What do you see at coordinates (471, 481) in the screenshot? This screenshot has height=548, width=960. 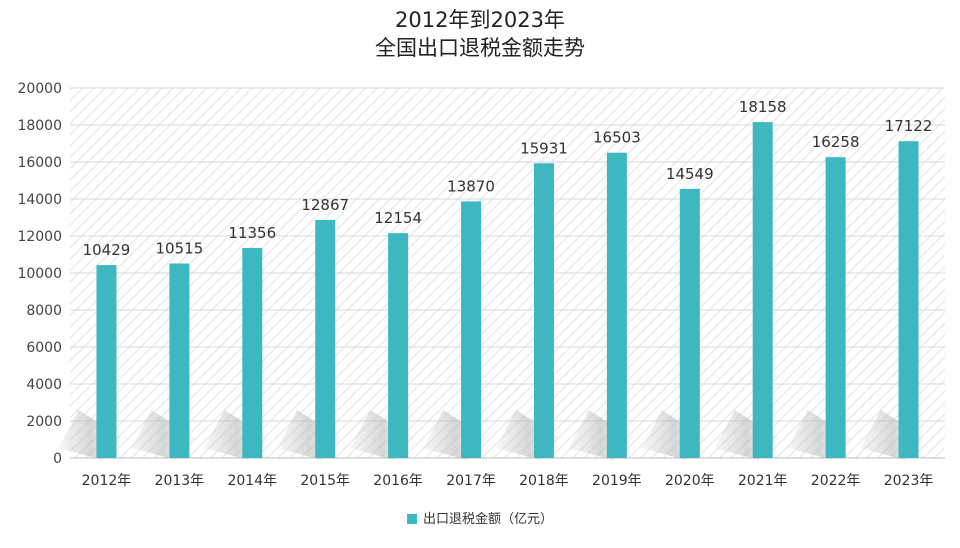 I see `x-tick-label: 2017年` at bounding box center [471, 481].